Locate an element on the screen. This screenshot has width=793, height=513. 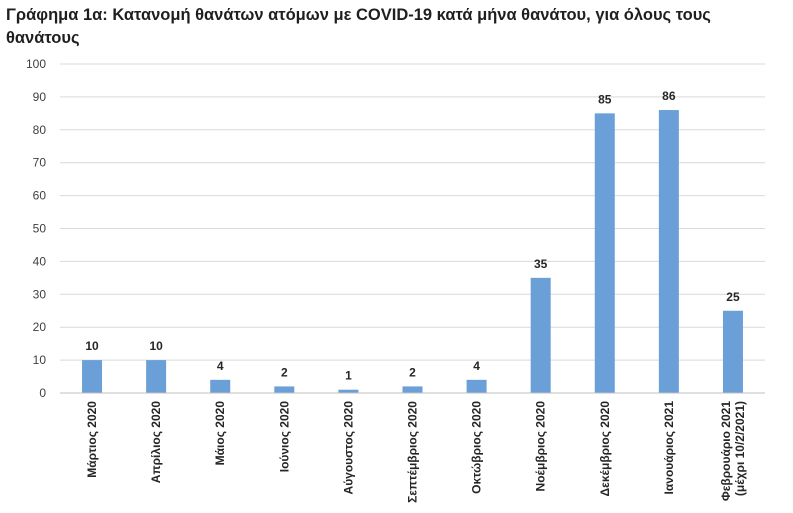
category-label-line: Ιανουάριος 2021 is located at coordinates (669, 448).